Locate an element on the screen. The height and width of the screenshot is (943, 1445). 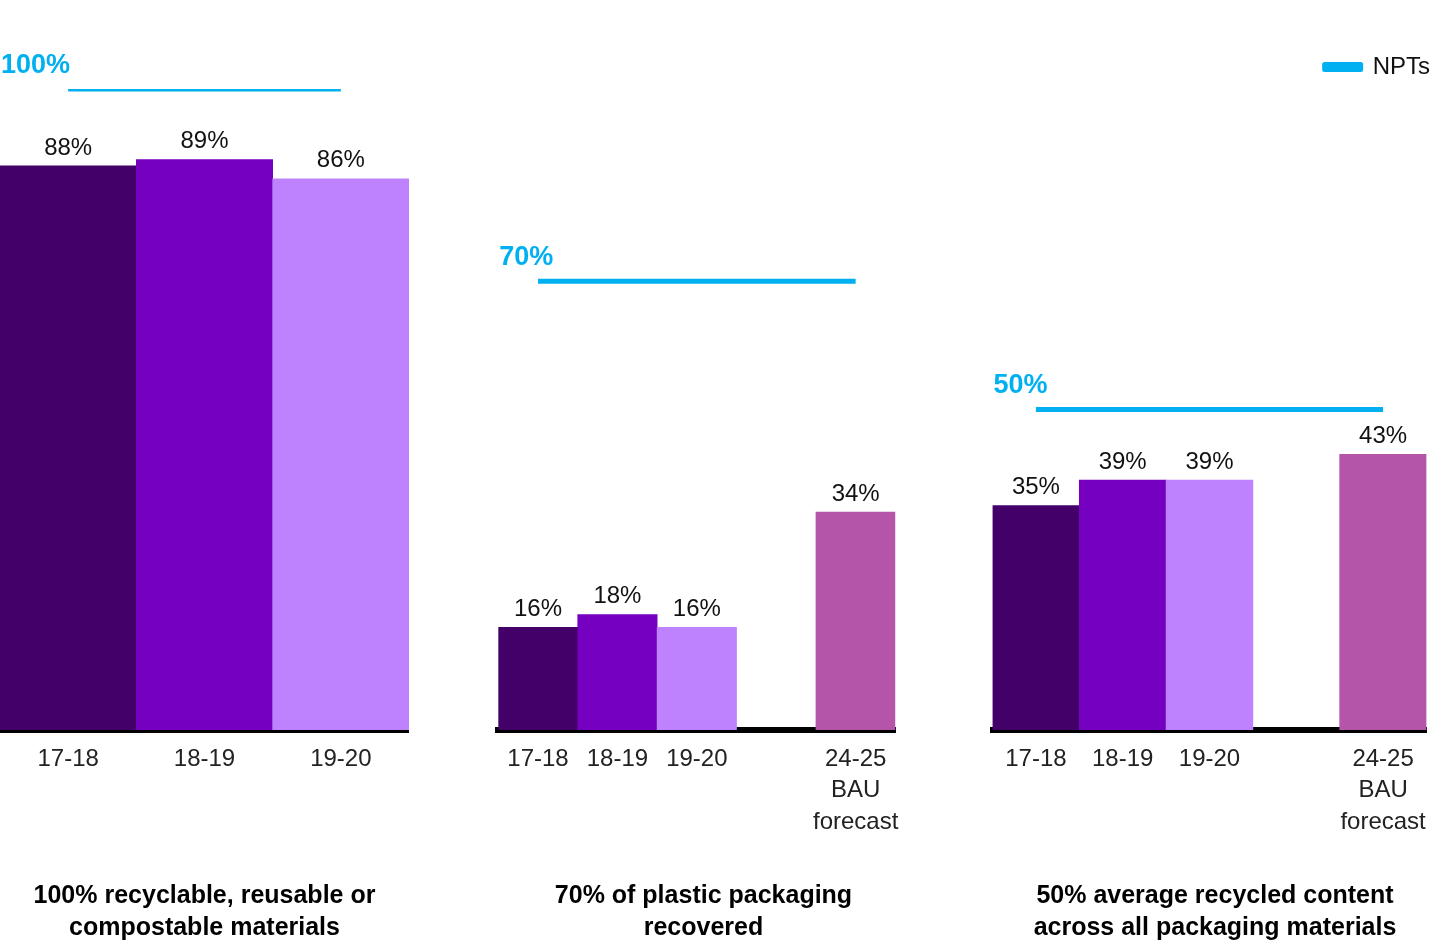
text: 70% of plastic packaging recovered is located at coordinates (703, 910).